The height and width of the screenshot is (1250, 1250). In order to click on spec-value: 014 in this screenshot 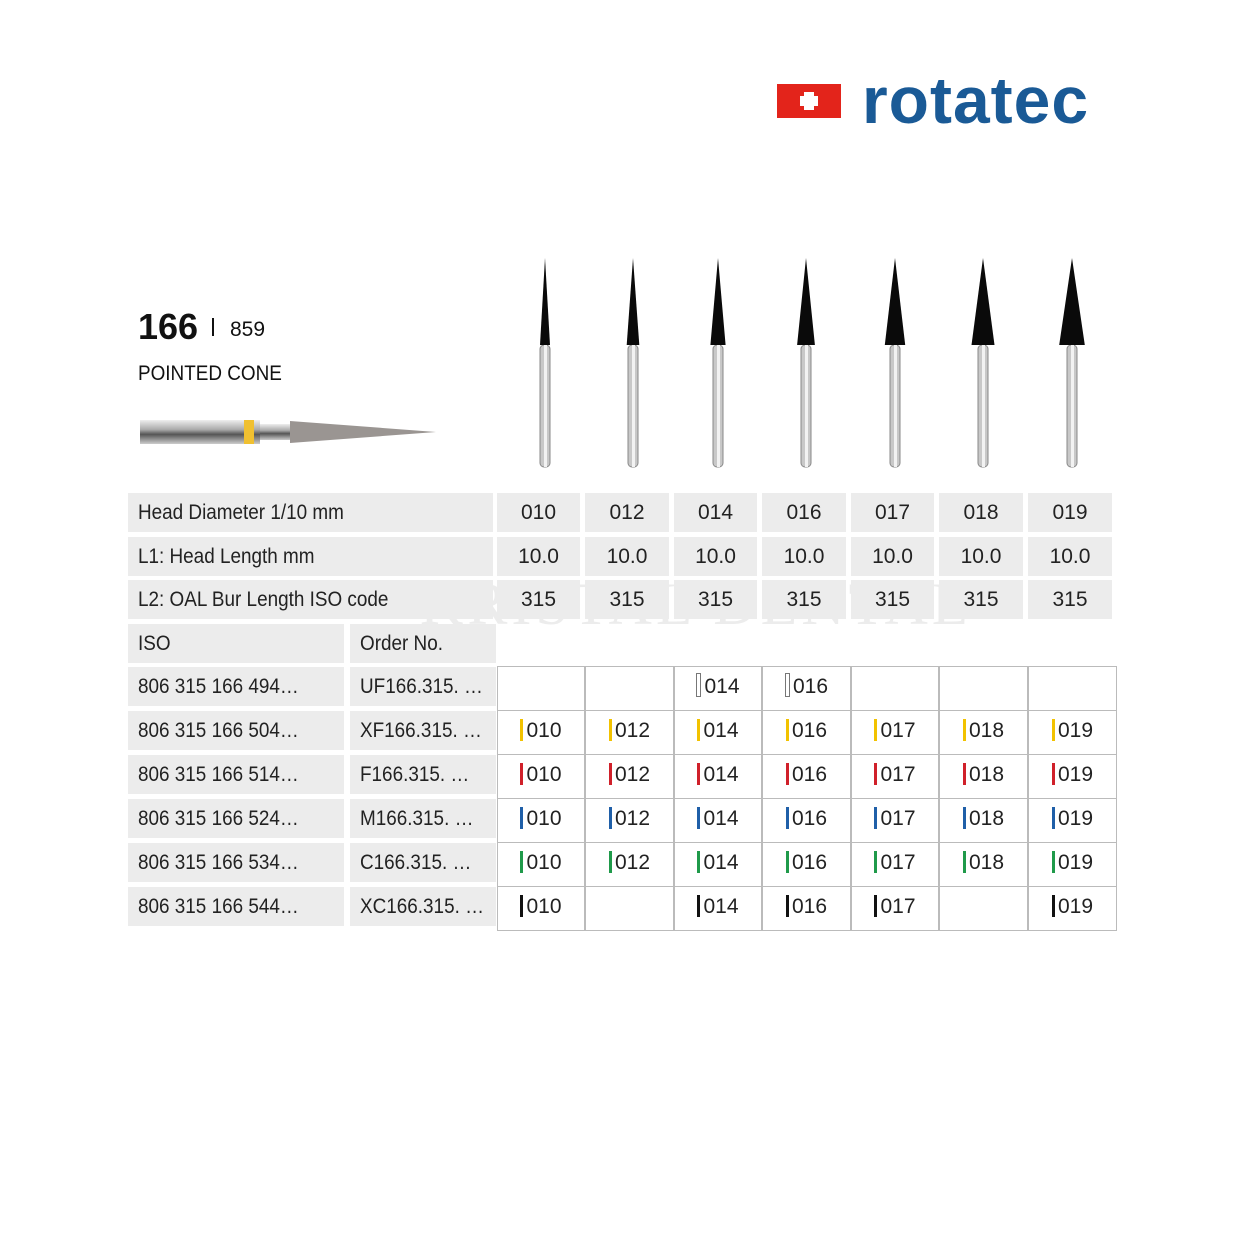, I will do `click(715, 512)`.